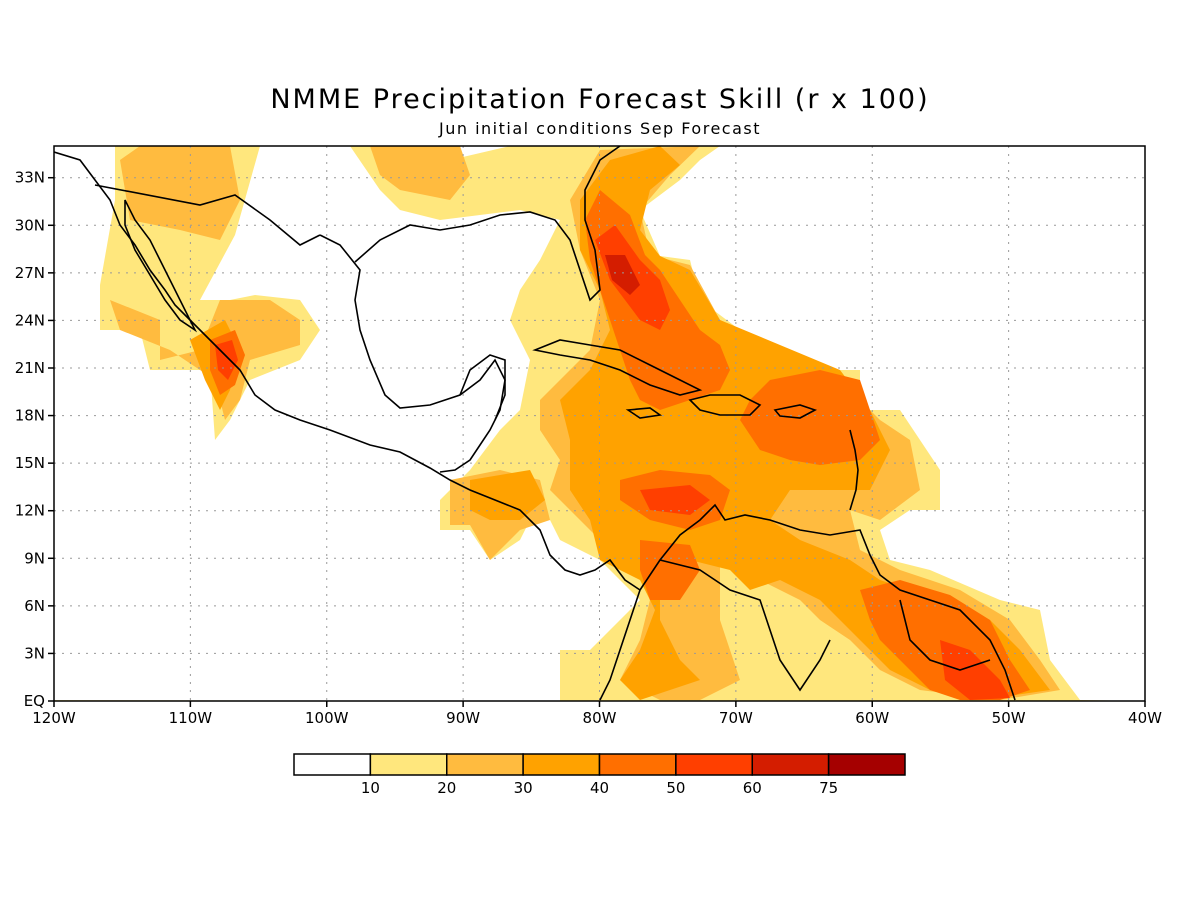  I want to click on legend-label: 75, so click(828, 788).